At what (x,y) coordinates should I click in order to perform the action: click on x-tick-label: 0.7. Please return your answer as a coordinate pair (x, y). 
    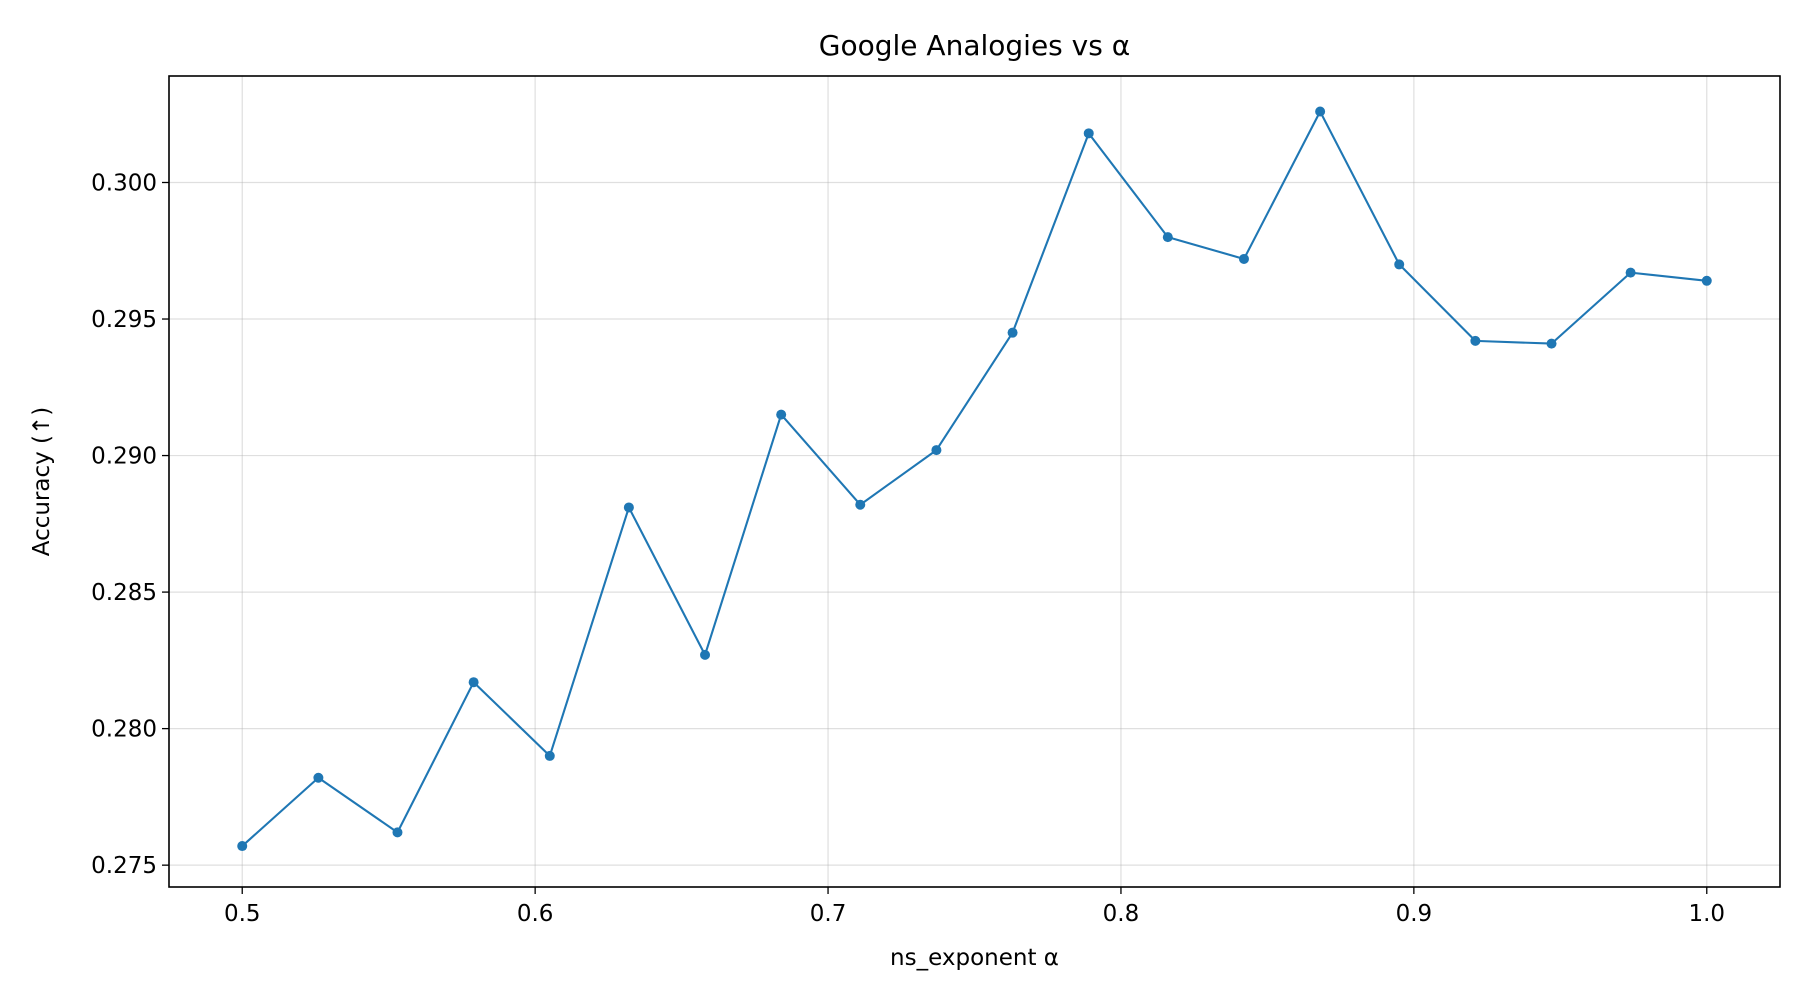
    Looking at the image, I should click on (828, 914).